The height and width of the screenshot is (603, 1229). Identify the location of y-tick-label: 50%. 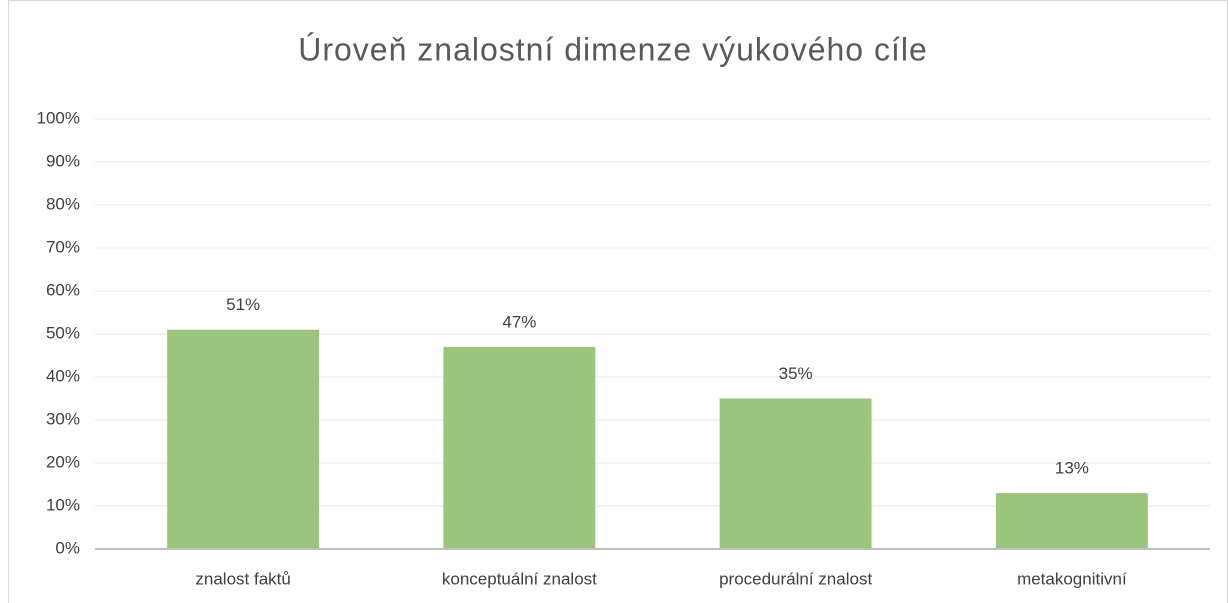
(63, 332).